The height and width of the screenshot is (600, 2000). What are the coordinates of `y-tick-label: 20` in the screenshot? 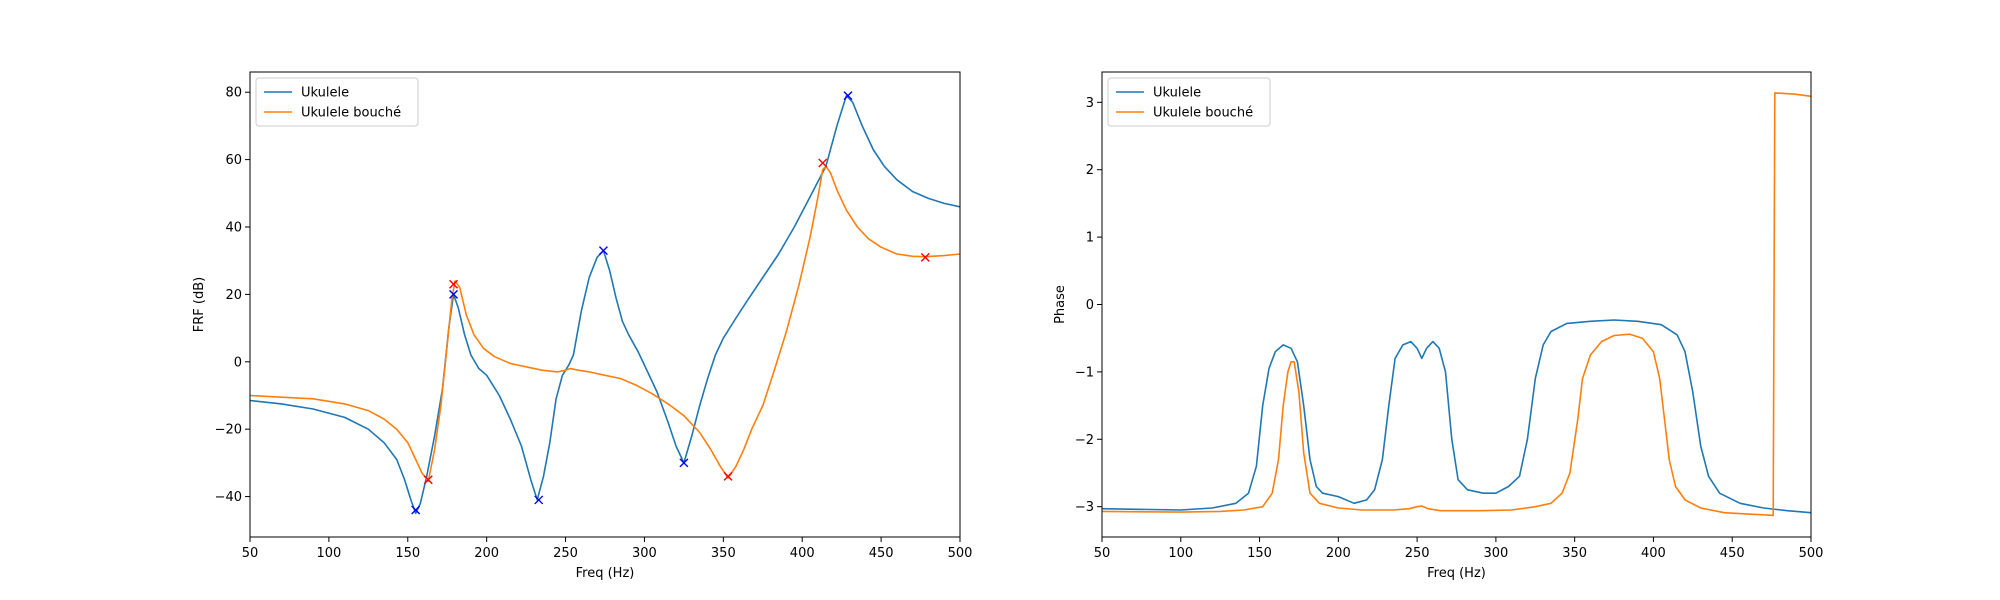 It's located at (233, 295).